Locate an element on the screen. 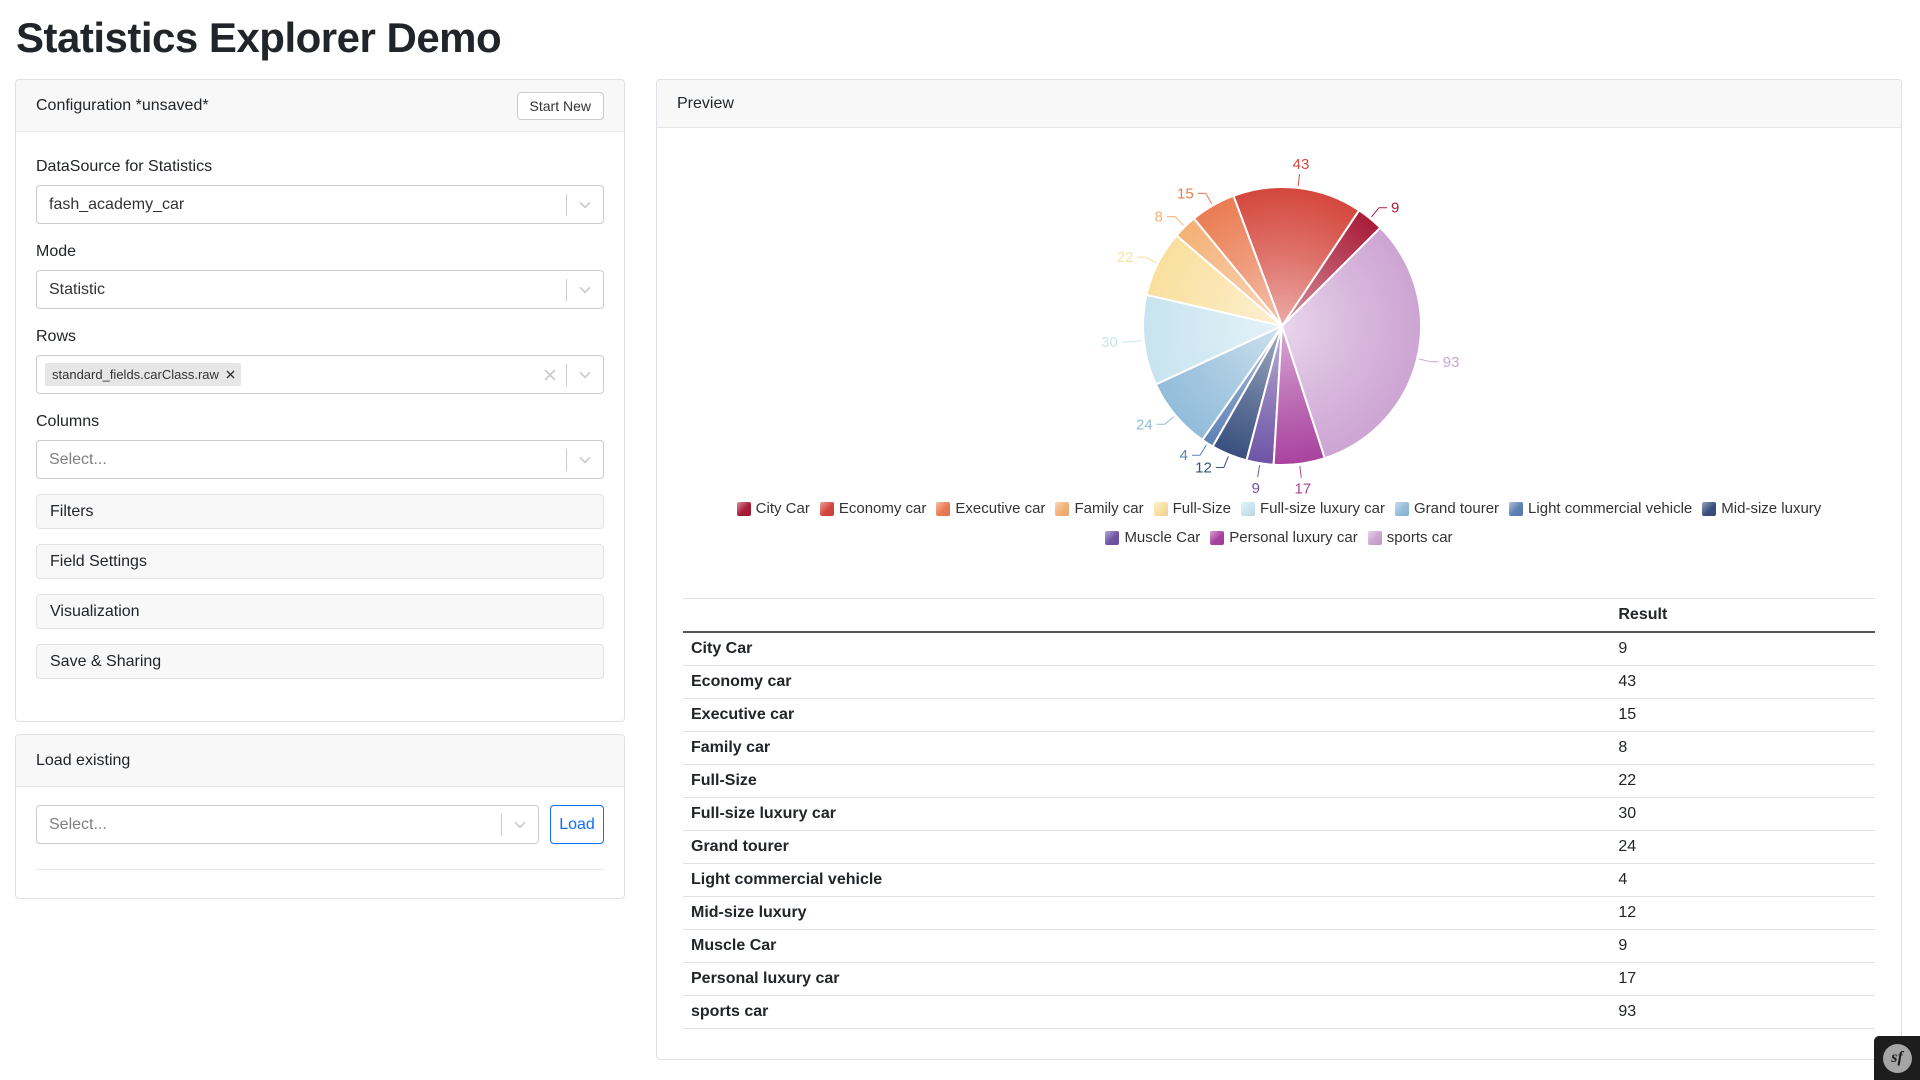 Image resolution: width=1920 pixels, height=1080 pixels. legend-label: Grand tourer is located at coordinates (1457, 508).